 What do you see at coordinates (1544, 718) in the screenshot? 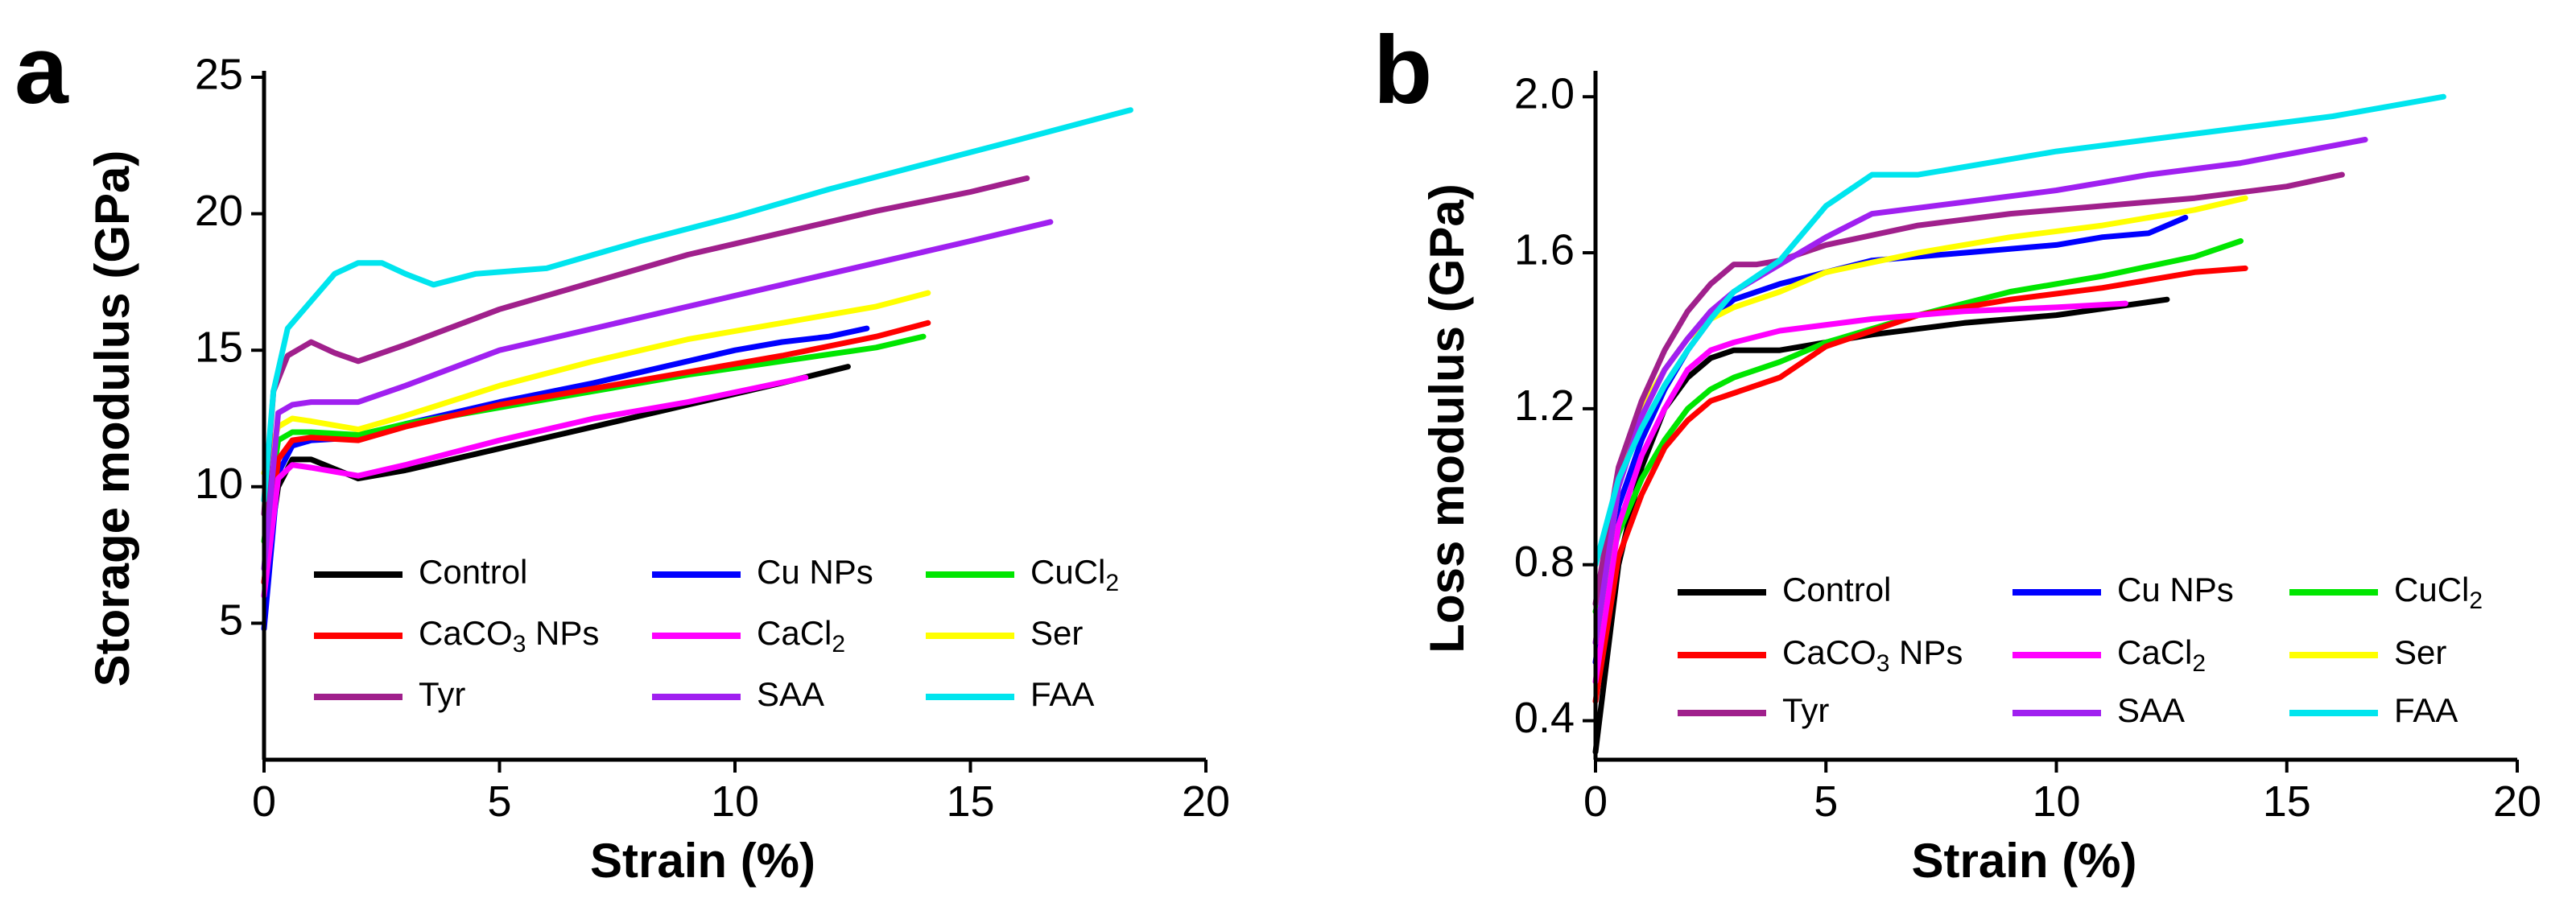
I see `y-tick-label: 0.4` at bounding box center [1544, 718].